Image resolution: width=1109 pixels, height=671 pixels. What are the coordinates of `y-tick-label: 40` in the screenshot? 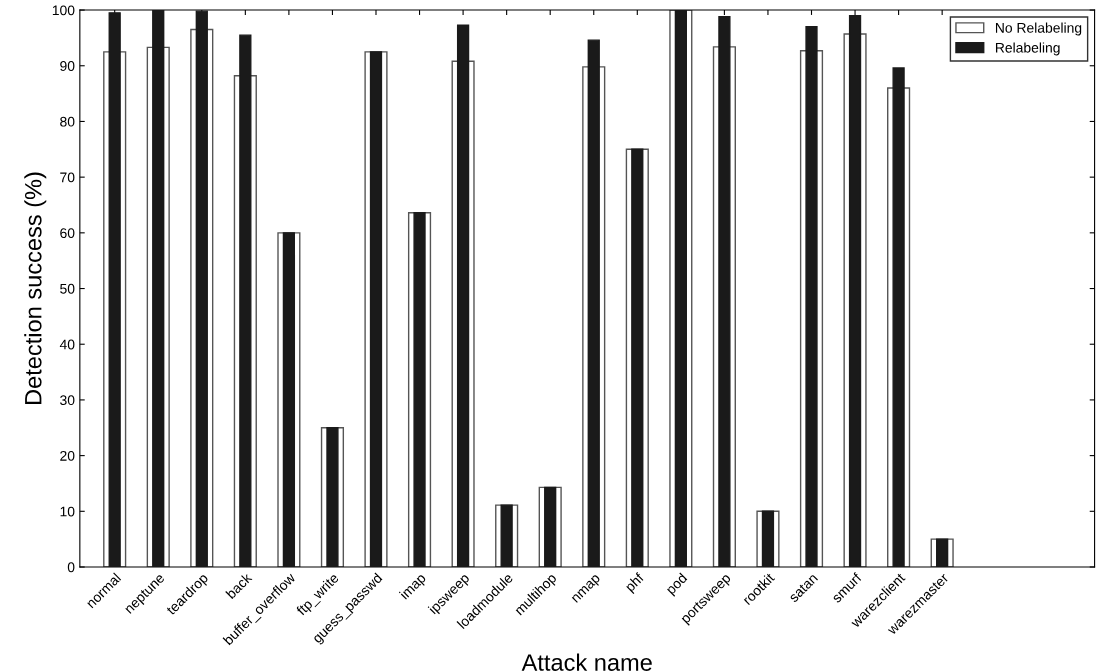 It's located at (67, 344).